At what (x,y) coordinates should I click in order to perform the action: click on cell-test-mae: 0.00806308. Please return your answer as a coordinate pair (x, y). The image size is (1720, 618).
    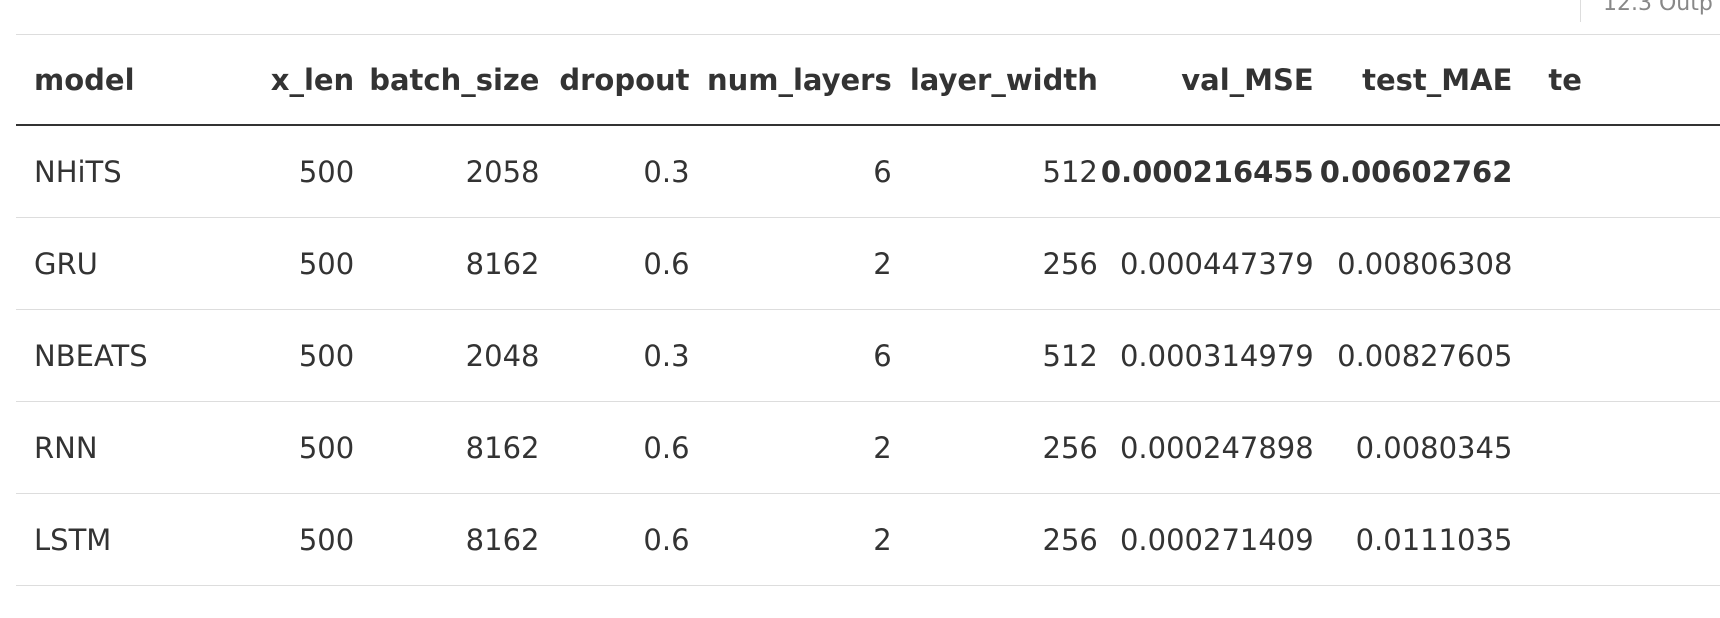
    Looking at the image, I should click on (1413, 263).